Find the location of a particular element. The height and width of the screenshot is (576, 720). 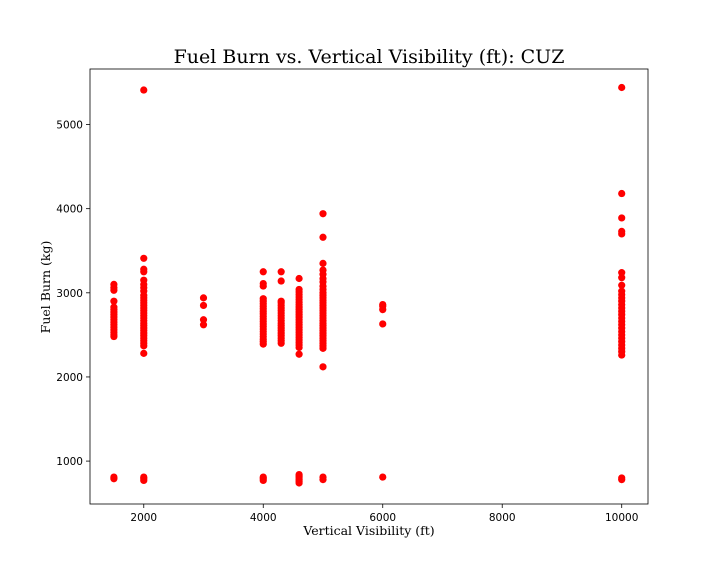

y-axis-ticks: 1000 2000 3000 4000 5000 is located at coordinates (73, 294).